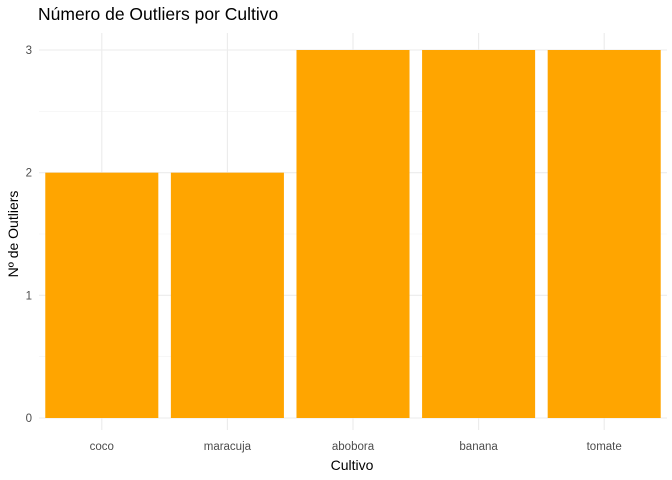 The height and width of the screenshot is (480, 672). What do you see at coordinates (604, 234) in the screenshot?
I see `bar-tomate` at bounding box center [604, 234].